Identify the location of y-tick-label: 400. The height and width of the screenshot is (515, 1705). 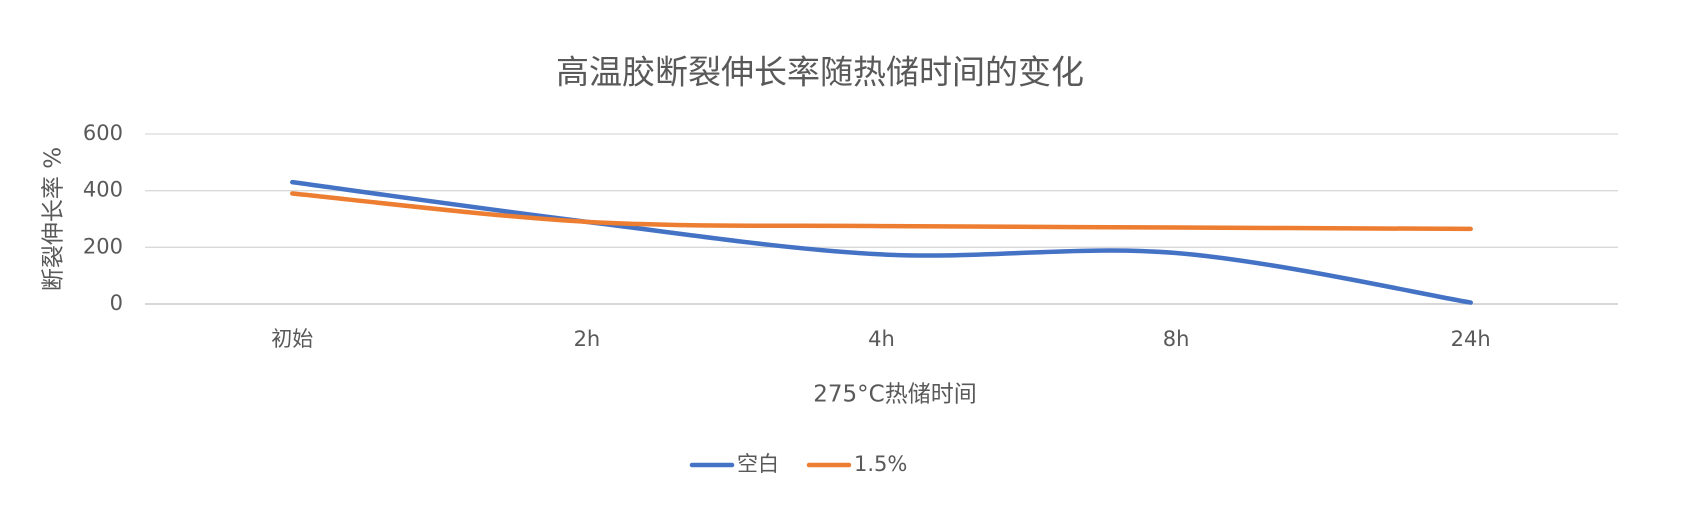
(103, 190).